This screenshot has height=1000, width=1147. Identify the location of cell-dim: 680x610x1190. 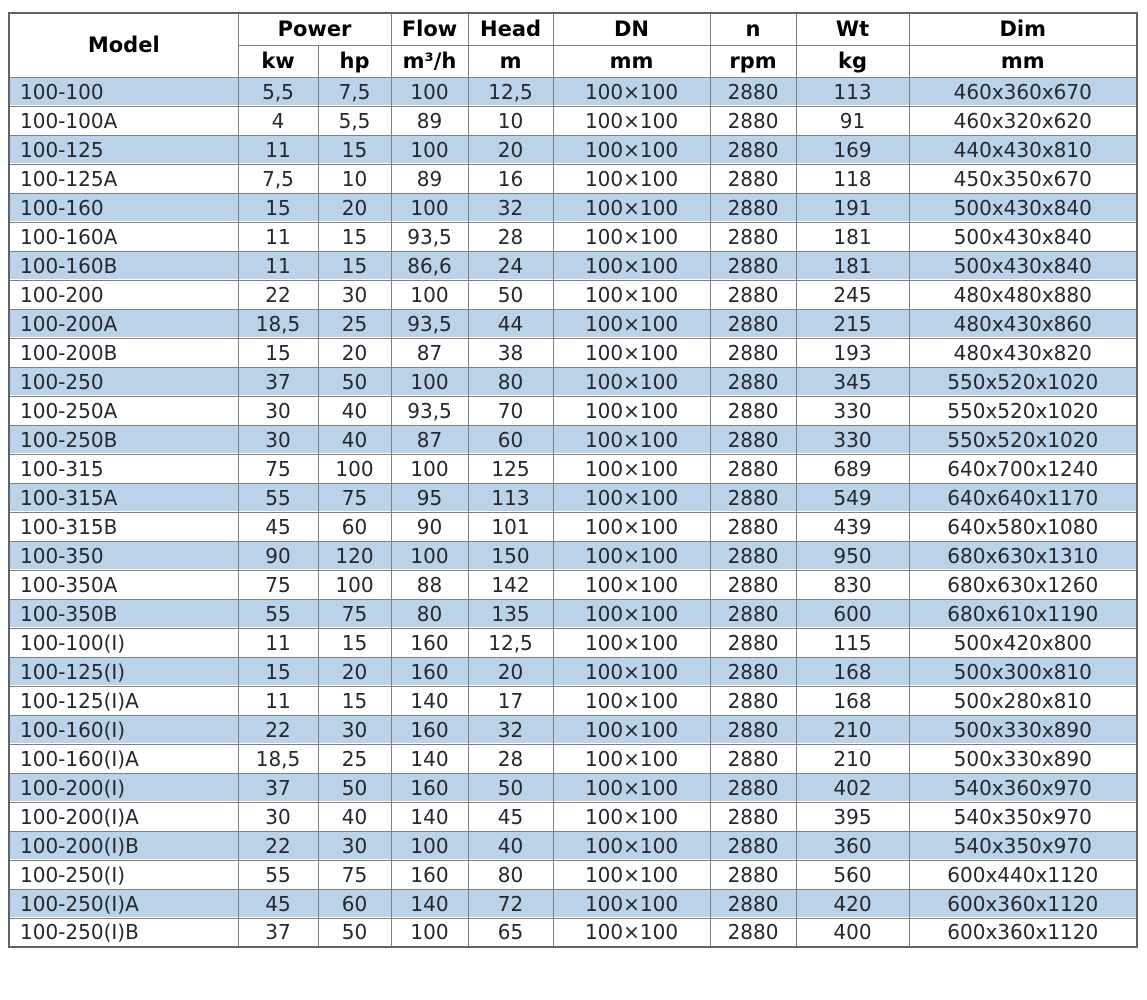
(1023, 613).